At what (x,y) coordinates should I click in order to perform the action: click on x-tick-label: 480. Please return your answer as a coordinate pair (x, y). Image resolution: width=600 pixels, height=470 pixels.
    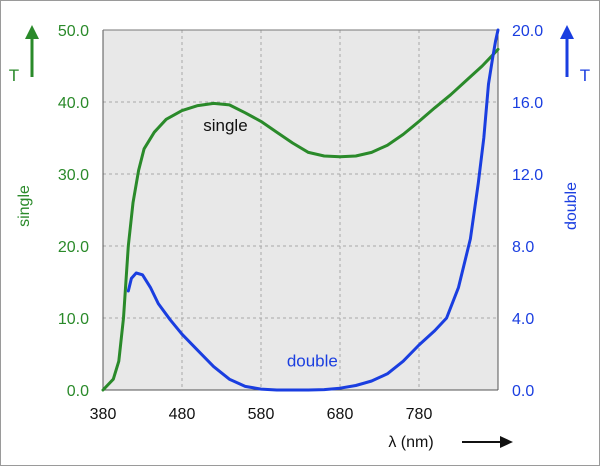
    Looking at the image, I should click on (182, 414).